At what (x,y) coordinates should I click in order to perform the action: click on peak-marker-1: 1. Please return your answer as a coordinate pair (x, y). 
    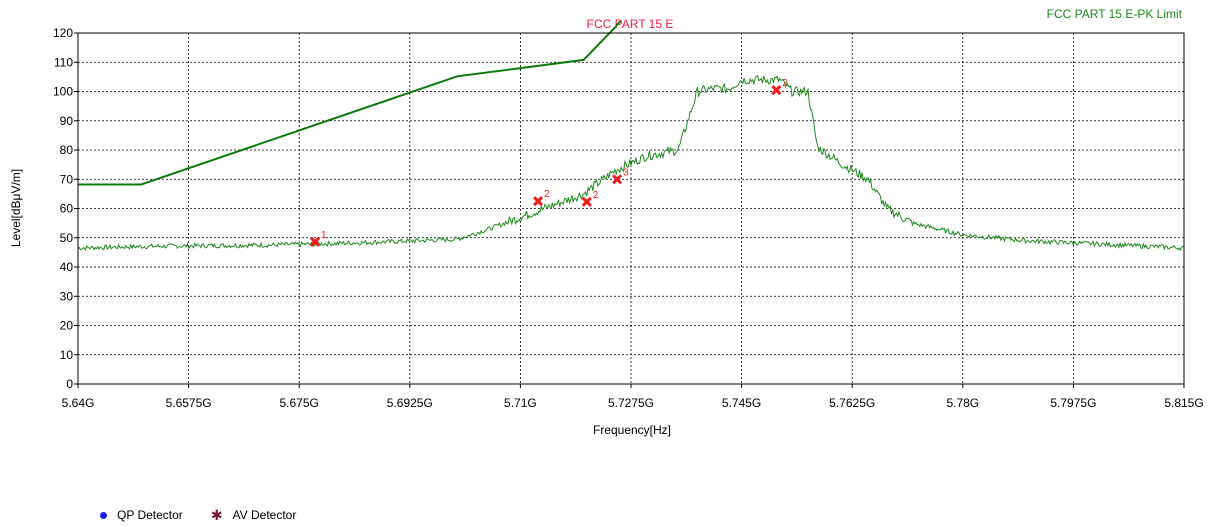
    Looking at the image, I should click on (318, 238).